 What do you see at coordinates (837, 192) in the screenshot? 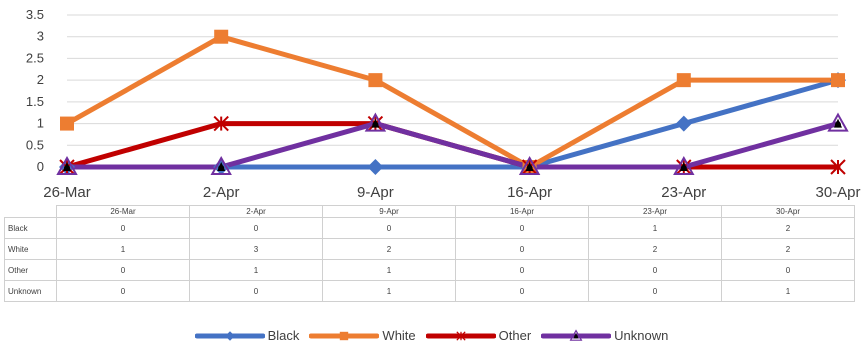
I see `x-tick-label: 30-Apr` at bounding box center [837, 192].